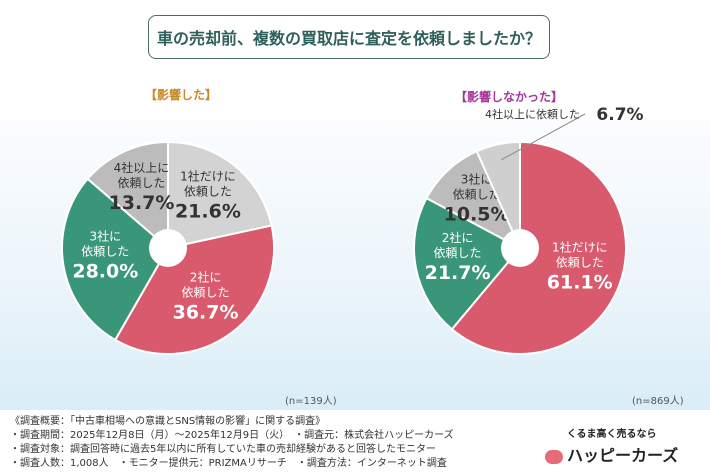 The image size is (710, 474). I want to click on brand-logo: くるま高く売るなら ハッピーカーズ, so click(611, 445).